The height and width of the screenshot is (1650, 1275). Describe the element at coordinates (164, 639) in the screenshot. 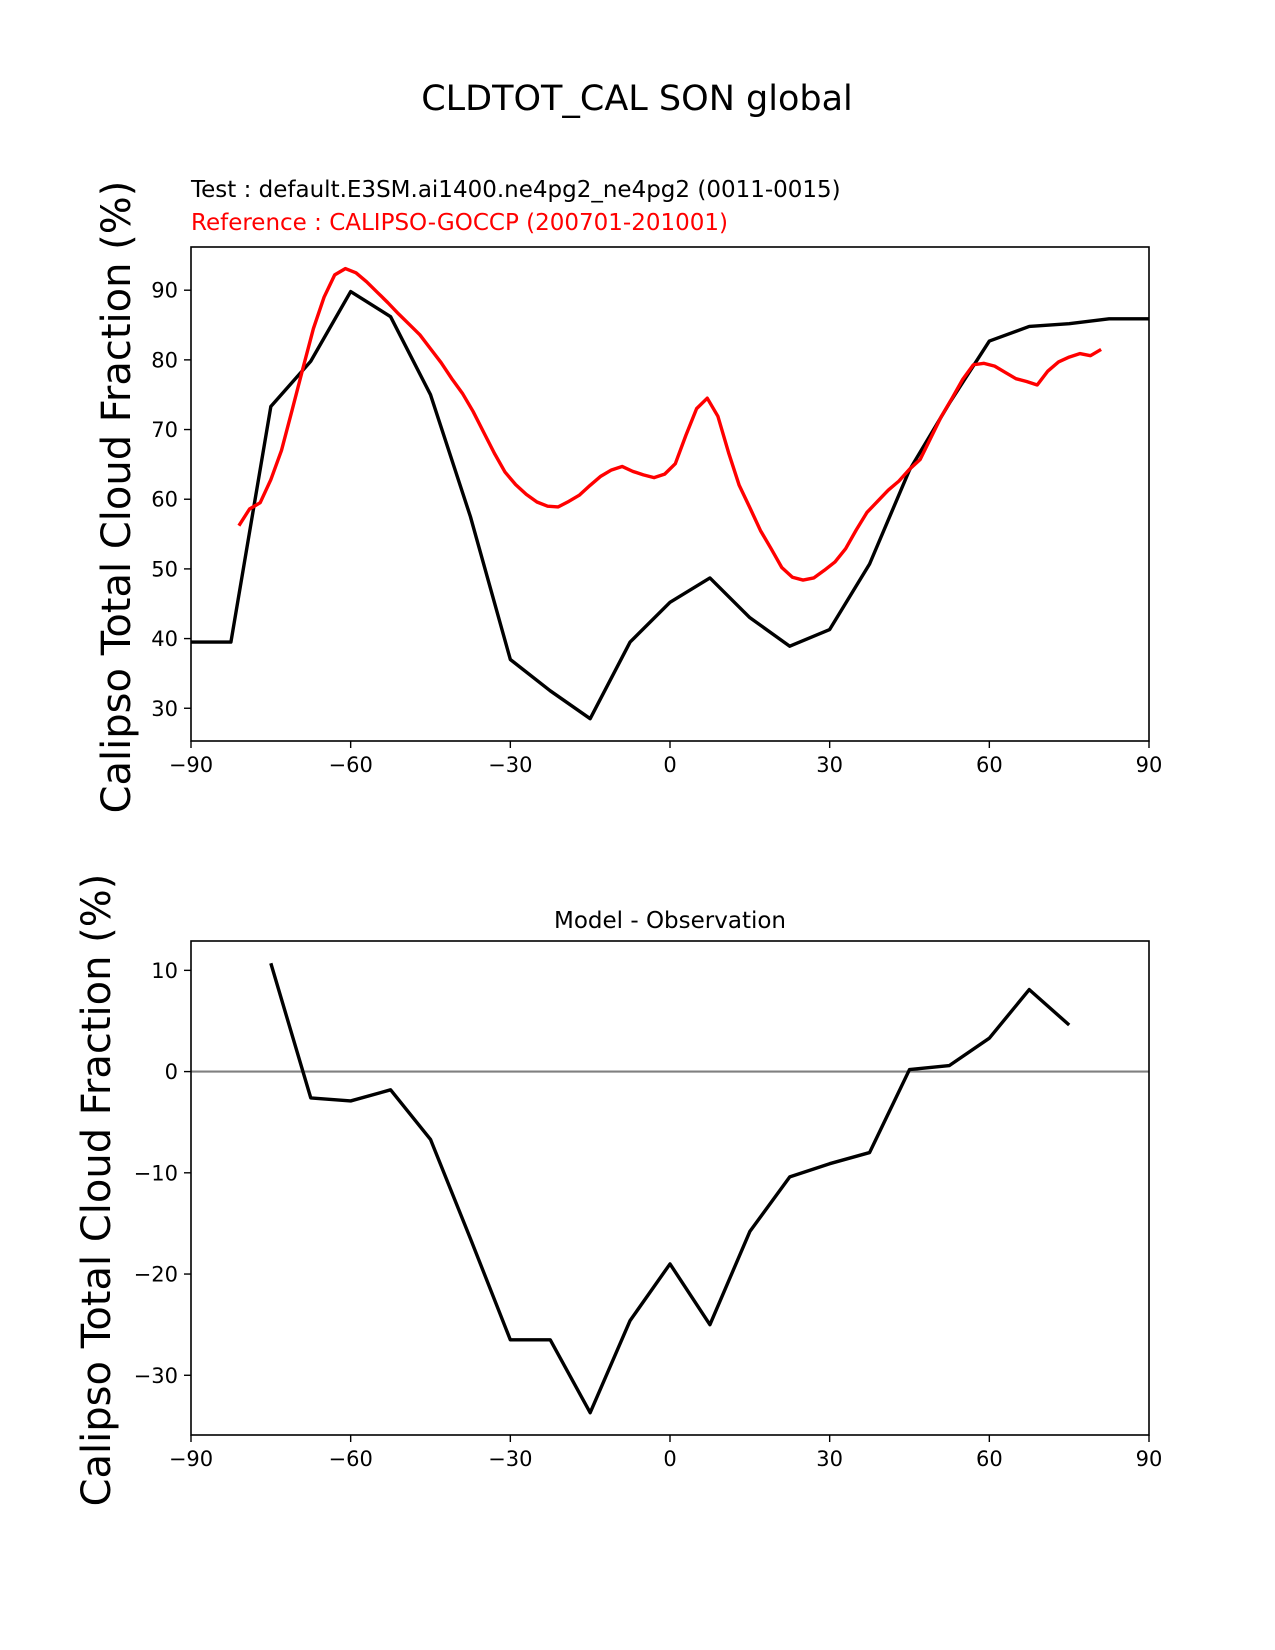

I see `top-y-tick-label: 40` at that location.